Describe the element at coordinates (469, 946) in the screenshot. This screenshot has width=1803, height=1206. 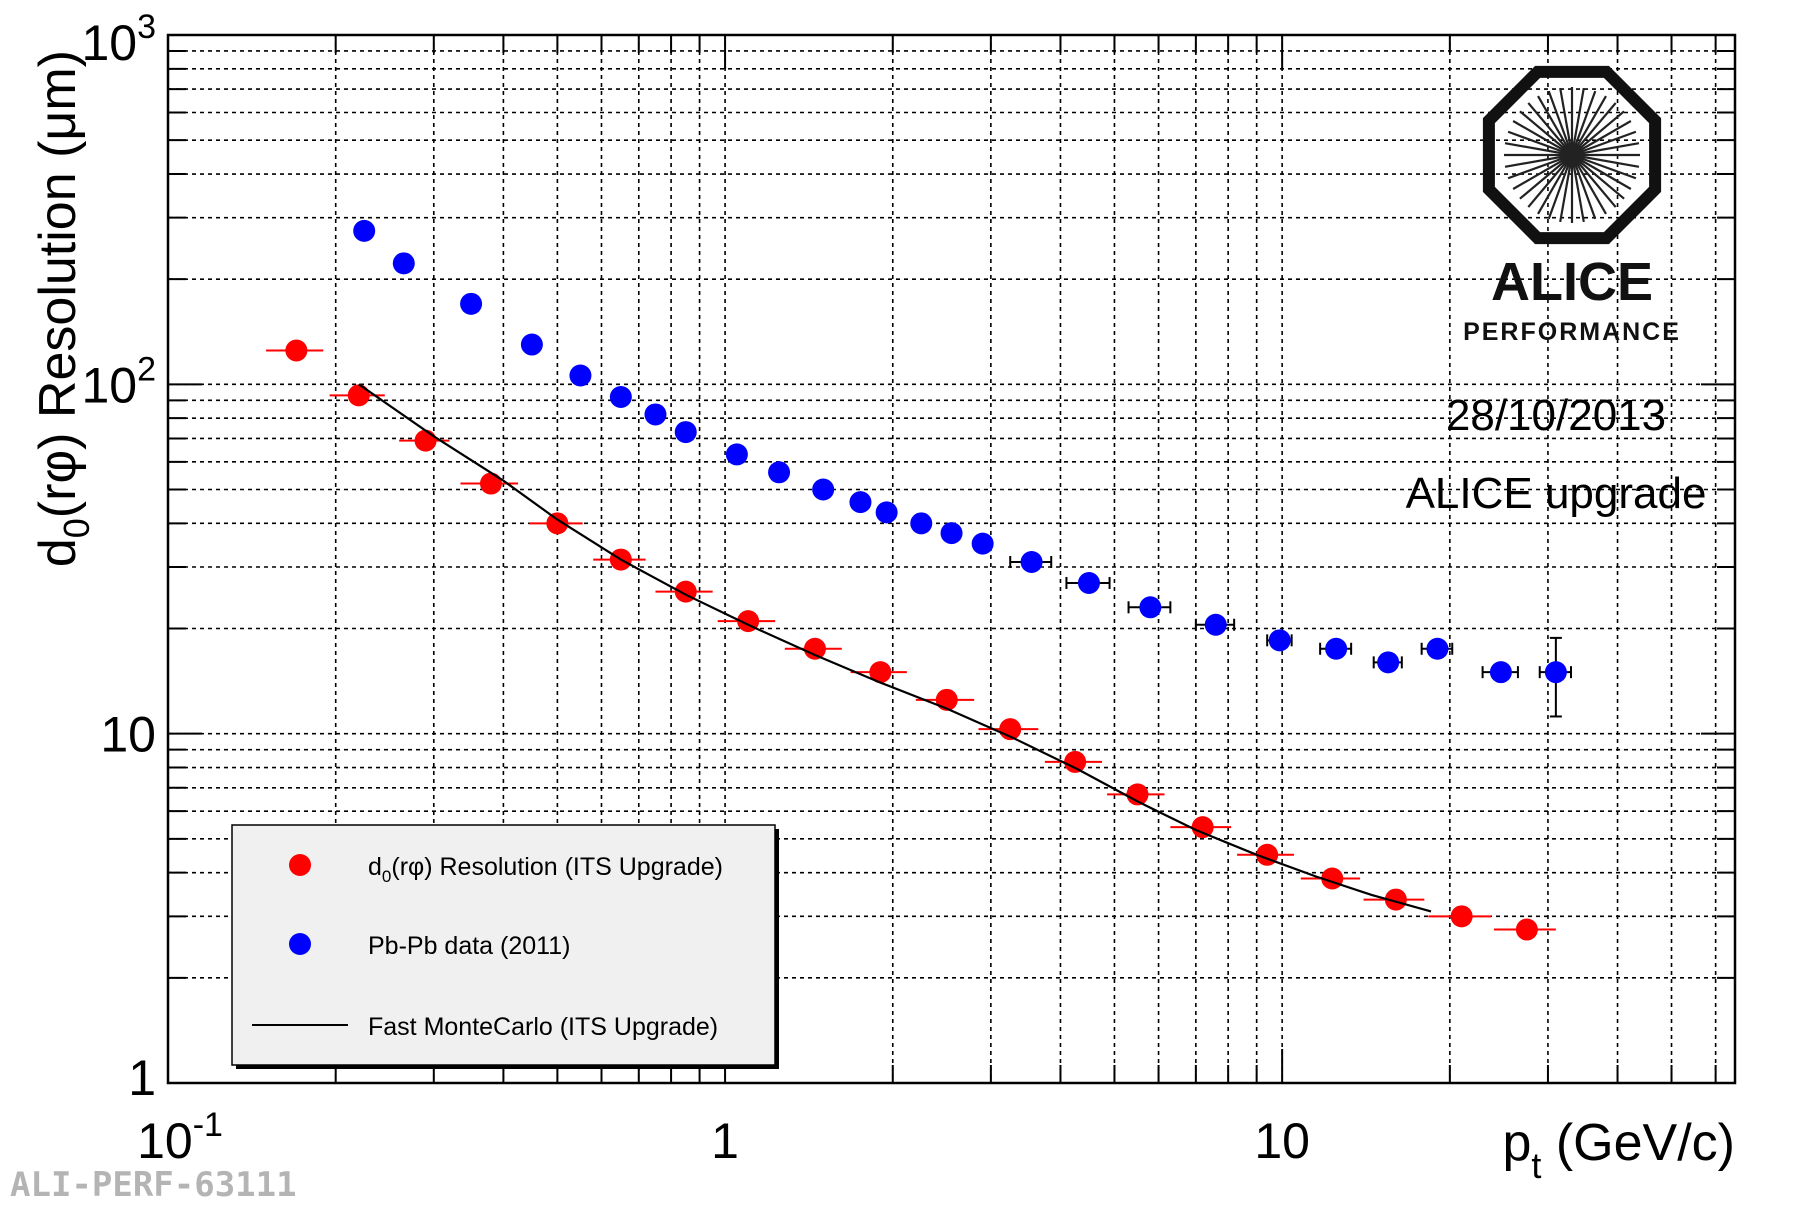
I see `legend-label: Pb-Pb data (2011)` at that location.